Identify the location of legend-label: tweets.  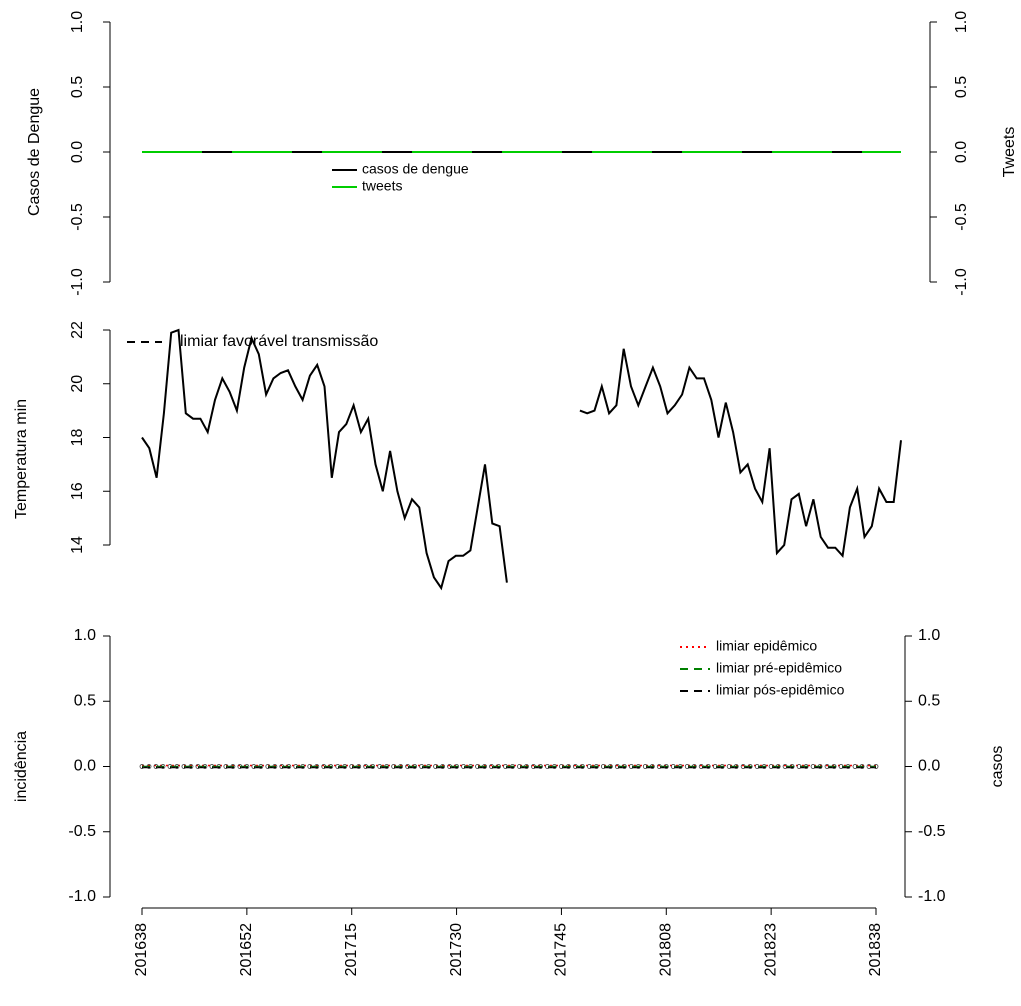
(382, 186).